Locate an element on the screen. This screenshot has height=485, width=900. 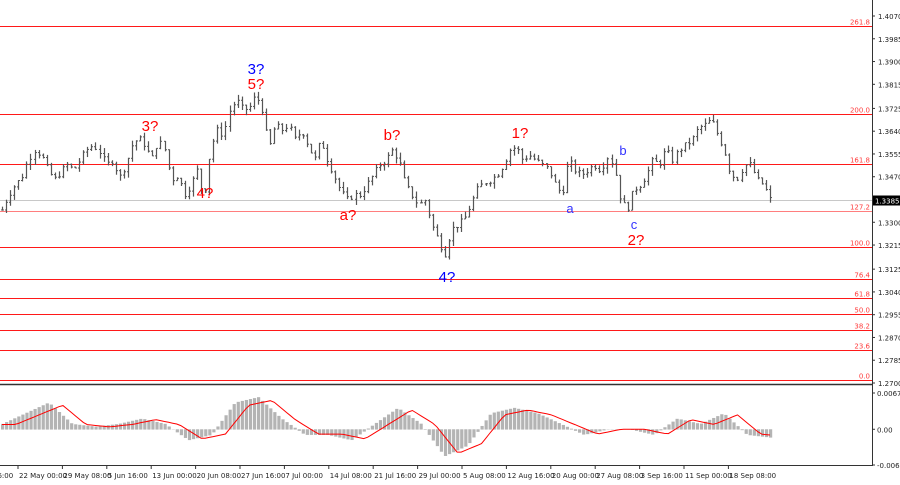
fib-level-label: 127.2 is located at coordinates (860, 208).